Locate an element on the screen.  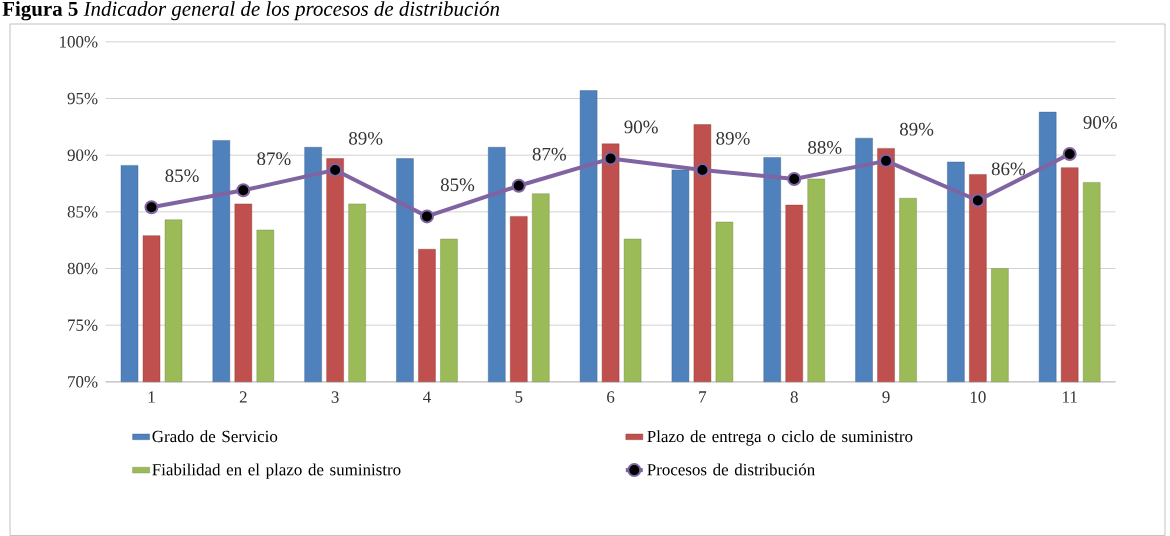
x-tick-label: 3 is located at coordinates (335, 397).